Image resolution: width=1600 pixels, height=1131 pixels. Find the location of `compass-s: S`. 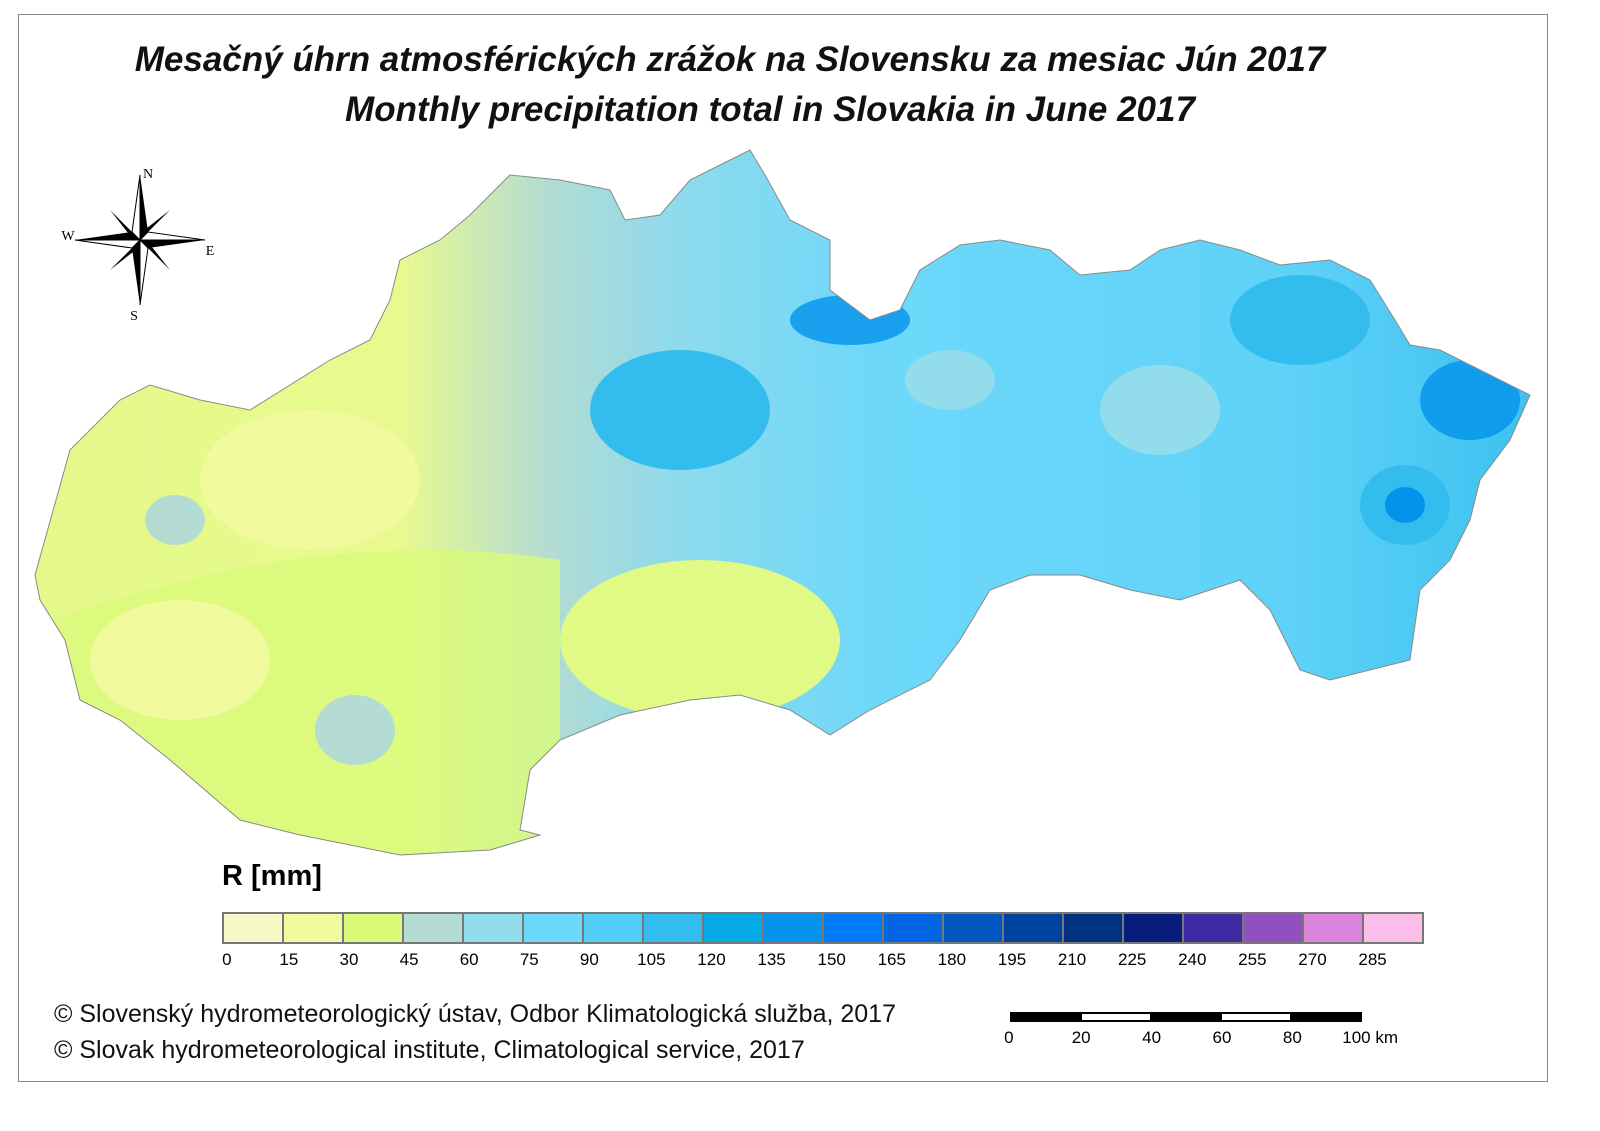

compass-s: S is located at coordinates (134, 316).